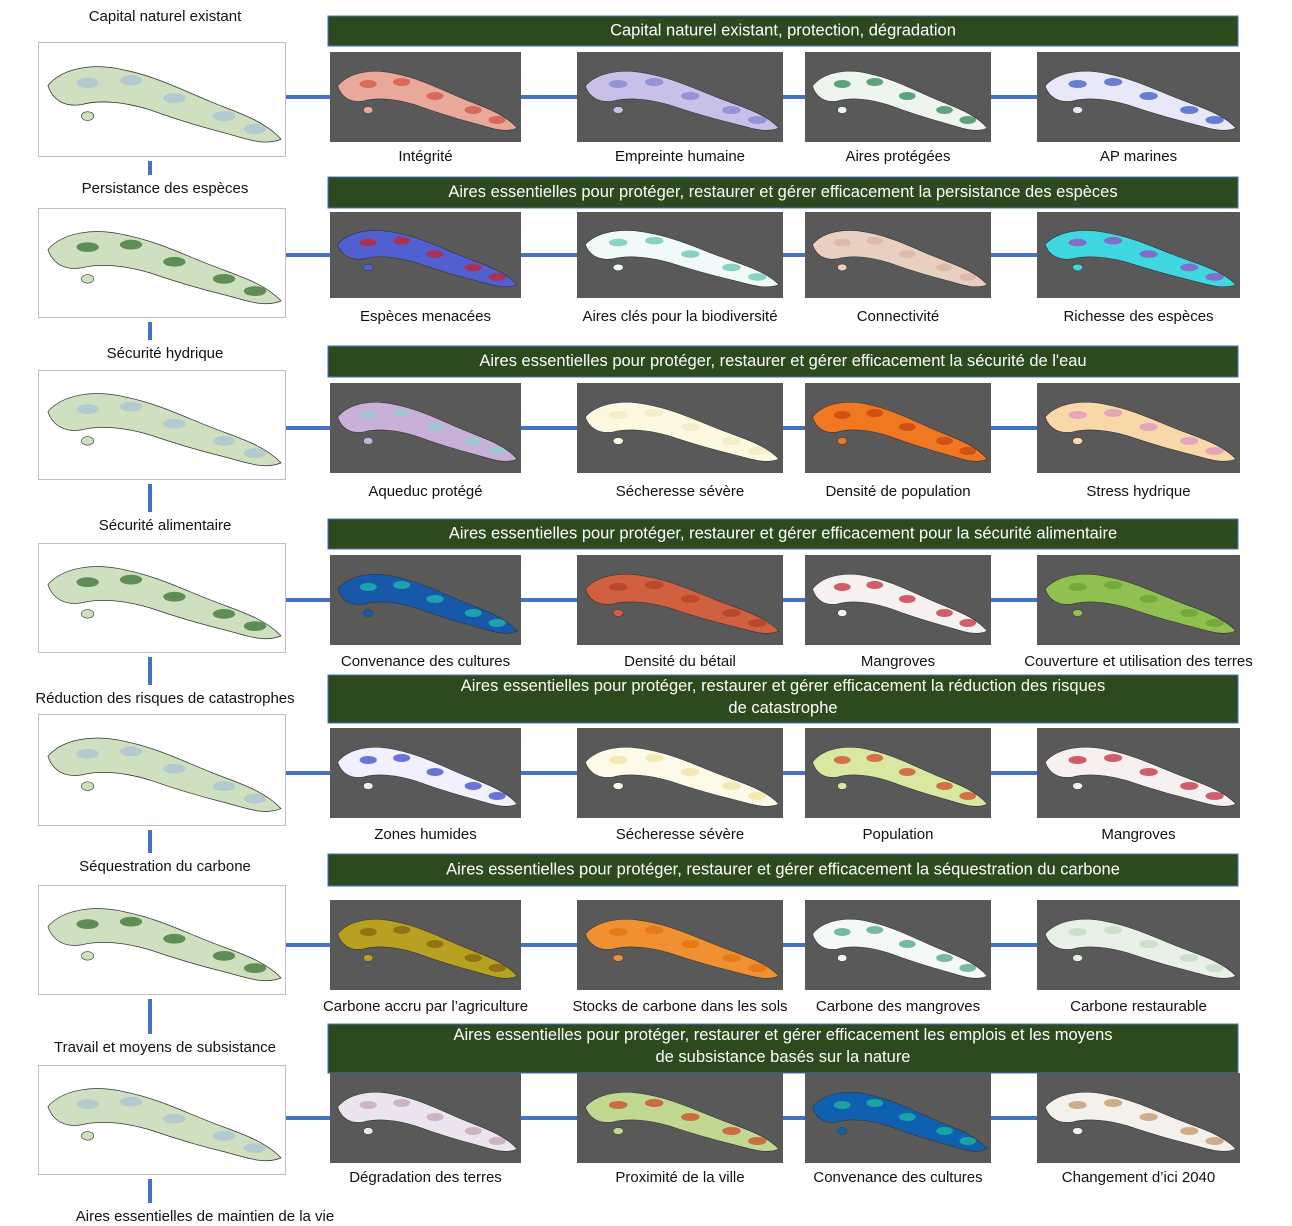  What do you see at coordinates (1138, 491) in the screenshot?
I see `map-caption: Stress hydrique` at bounding box center [1138, 491].